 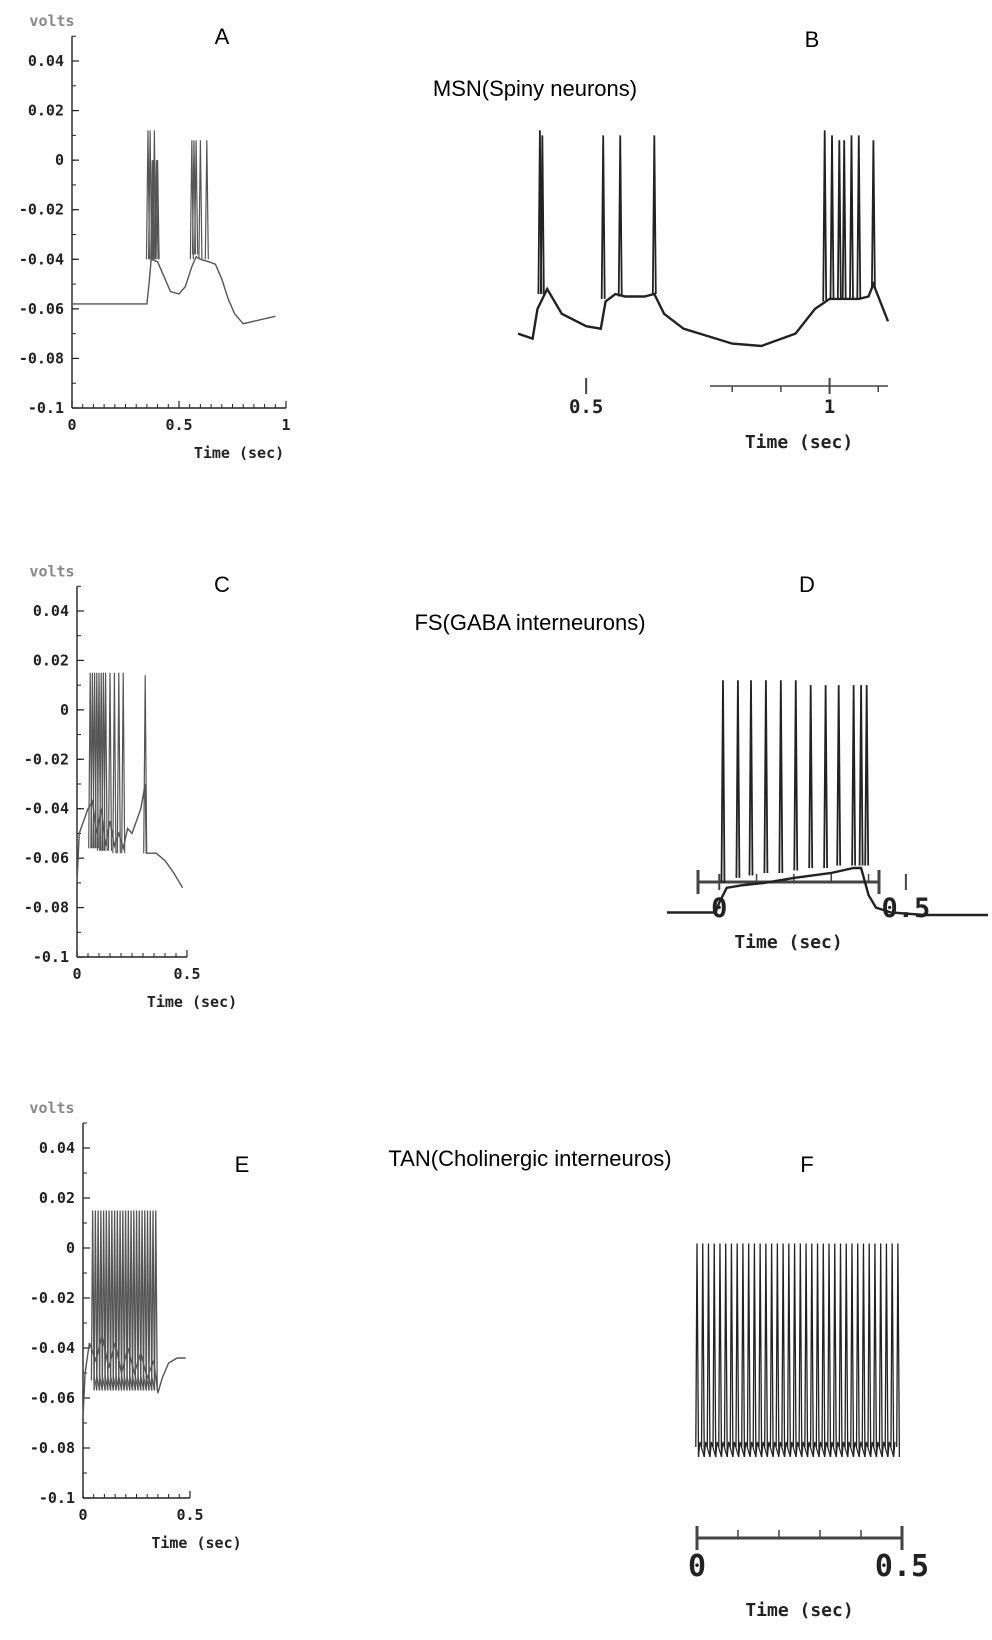 I want to click on panel-label-a: A, so click(x=222, y=36).